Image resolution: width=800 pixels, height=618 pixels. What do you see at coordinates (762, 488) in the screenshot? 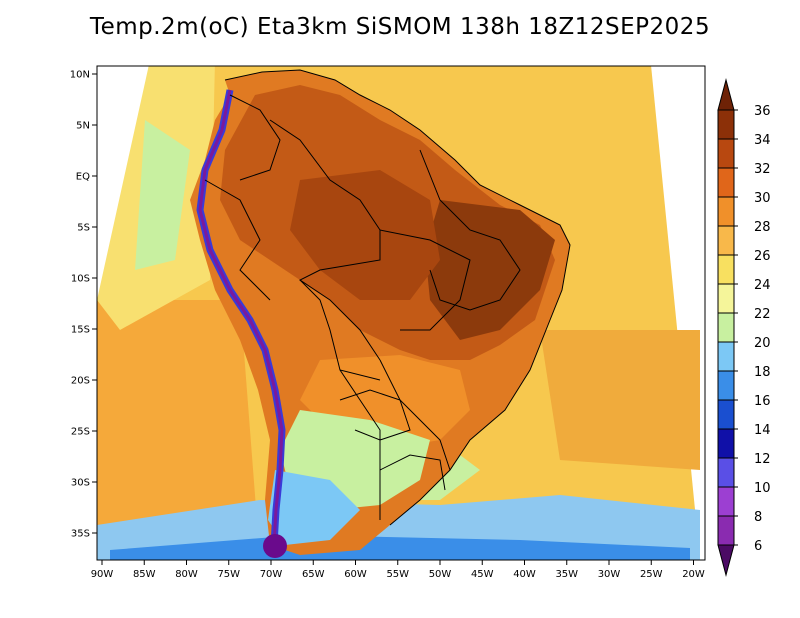
I see `colorbar-label: 10` at bounding box center [762, 488].